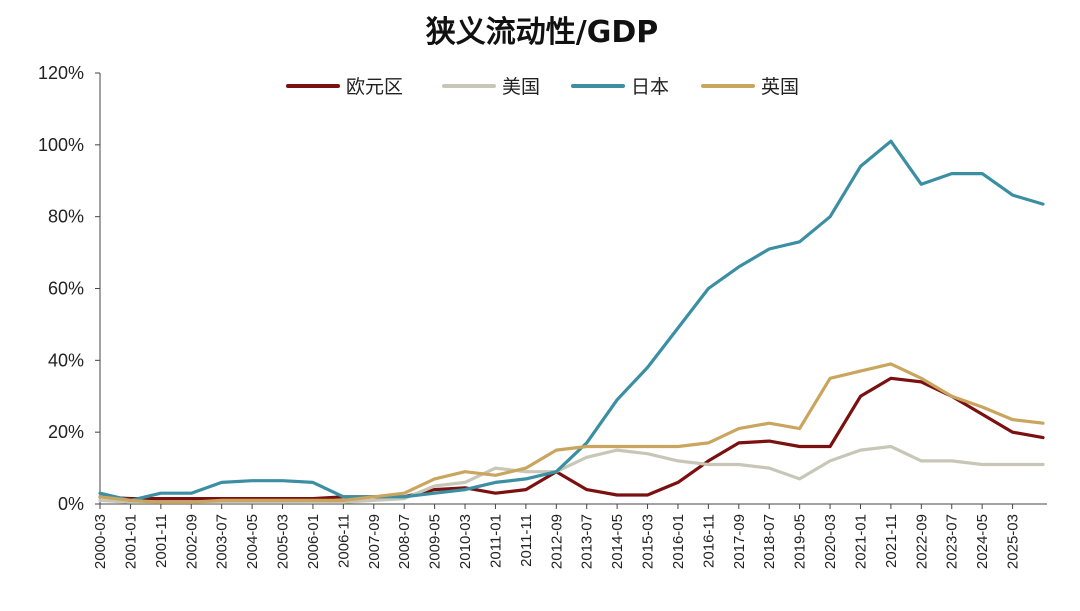 The image size is (1080, 611). I want to click on y-tick-label: 40%, so click(66, 360).